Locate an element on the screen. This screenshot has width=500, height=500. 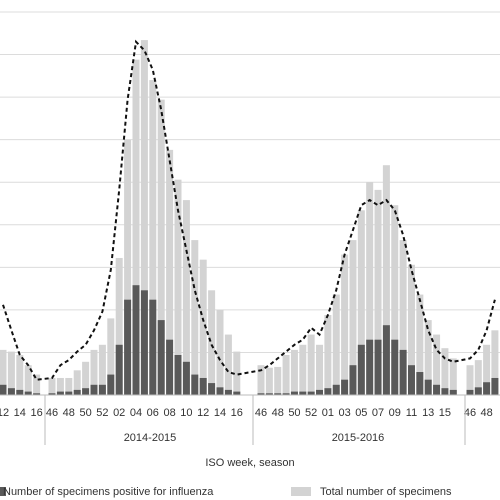
x-tick-label: 48 is located at coordinates (486, 413).